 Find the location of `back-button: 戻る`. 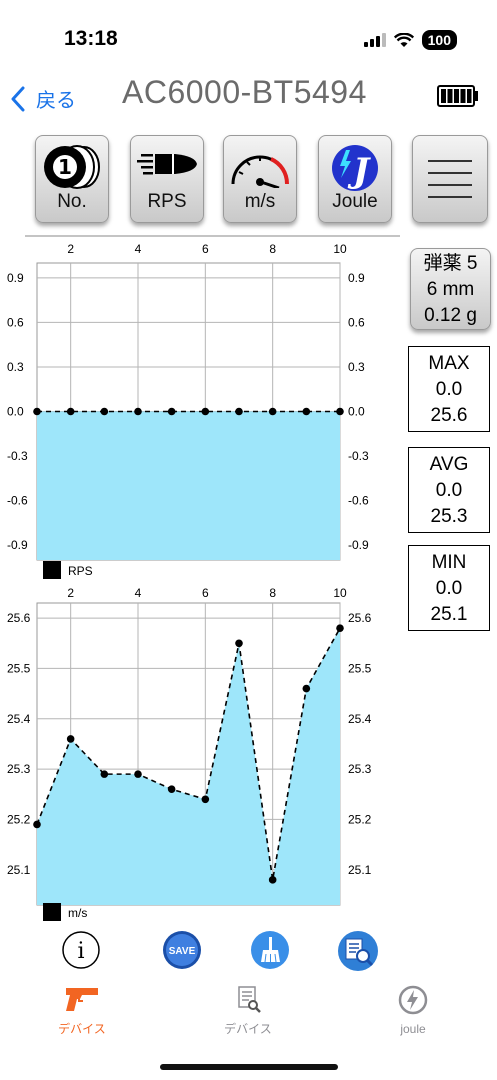

back-button: 戻る is located at coordinates (43, 98).